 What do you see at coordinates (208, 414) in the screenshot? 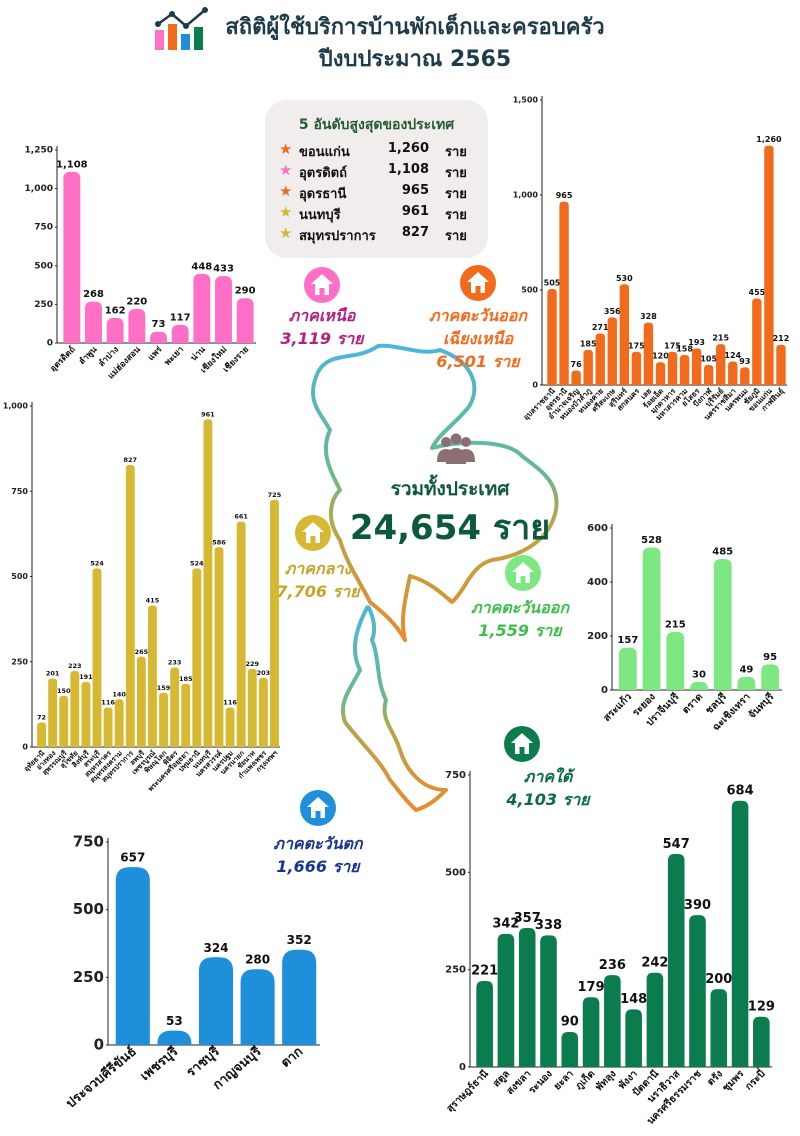
I see `value-label: 961` at bounding box center [208, 414].